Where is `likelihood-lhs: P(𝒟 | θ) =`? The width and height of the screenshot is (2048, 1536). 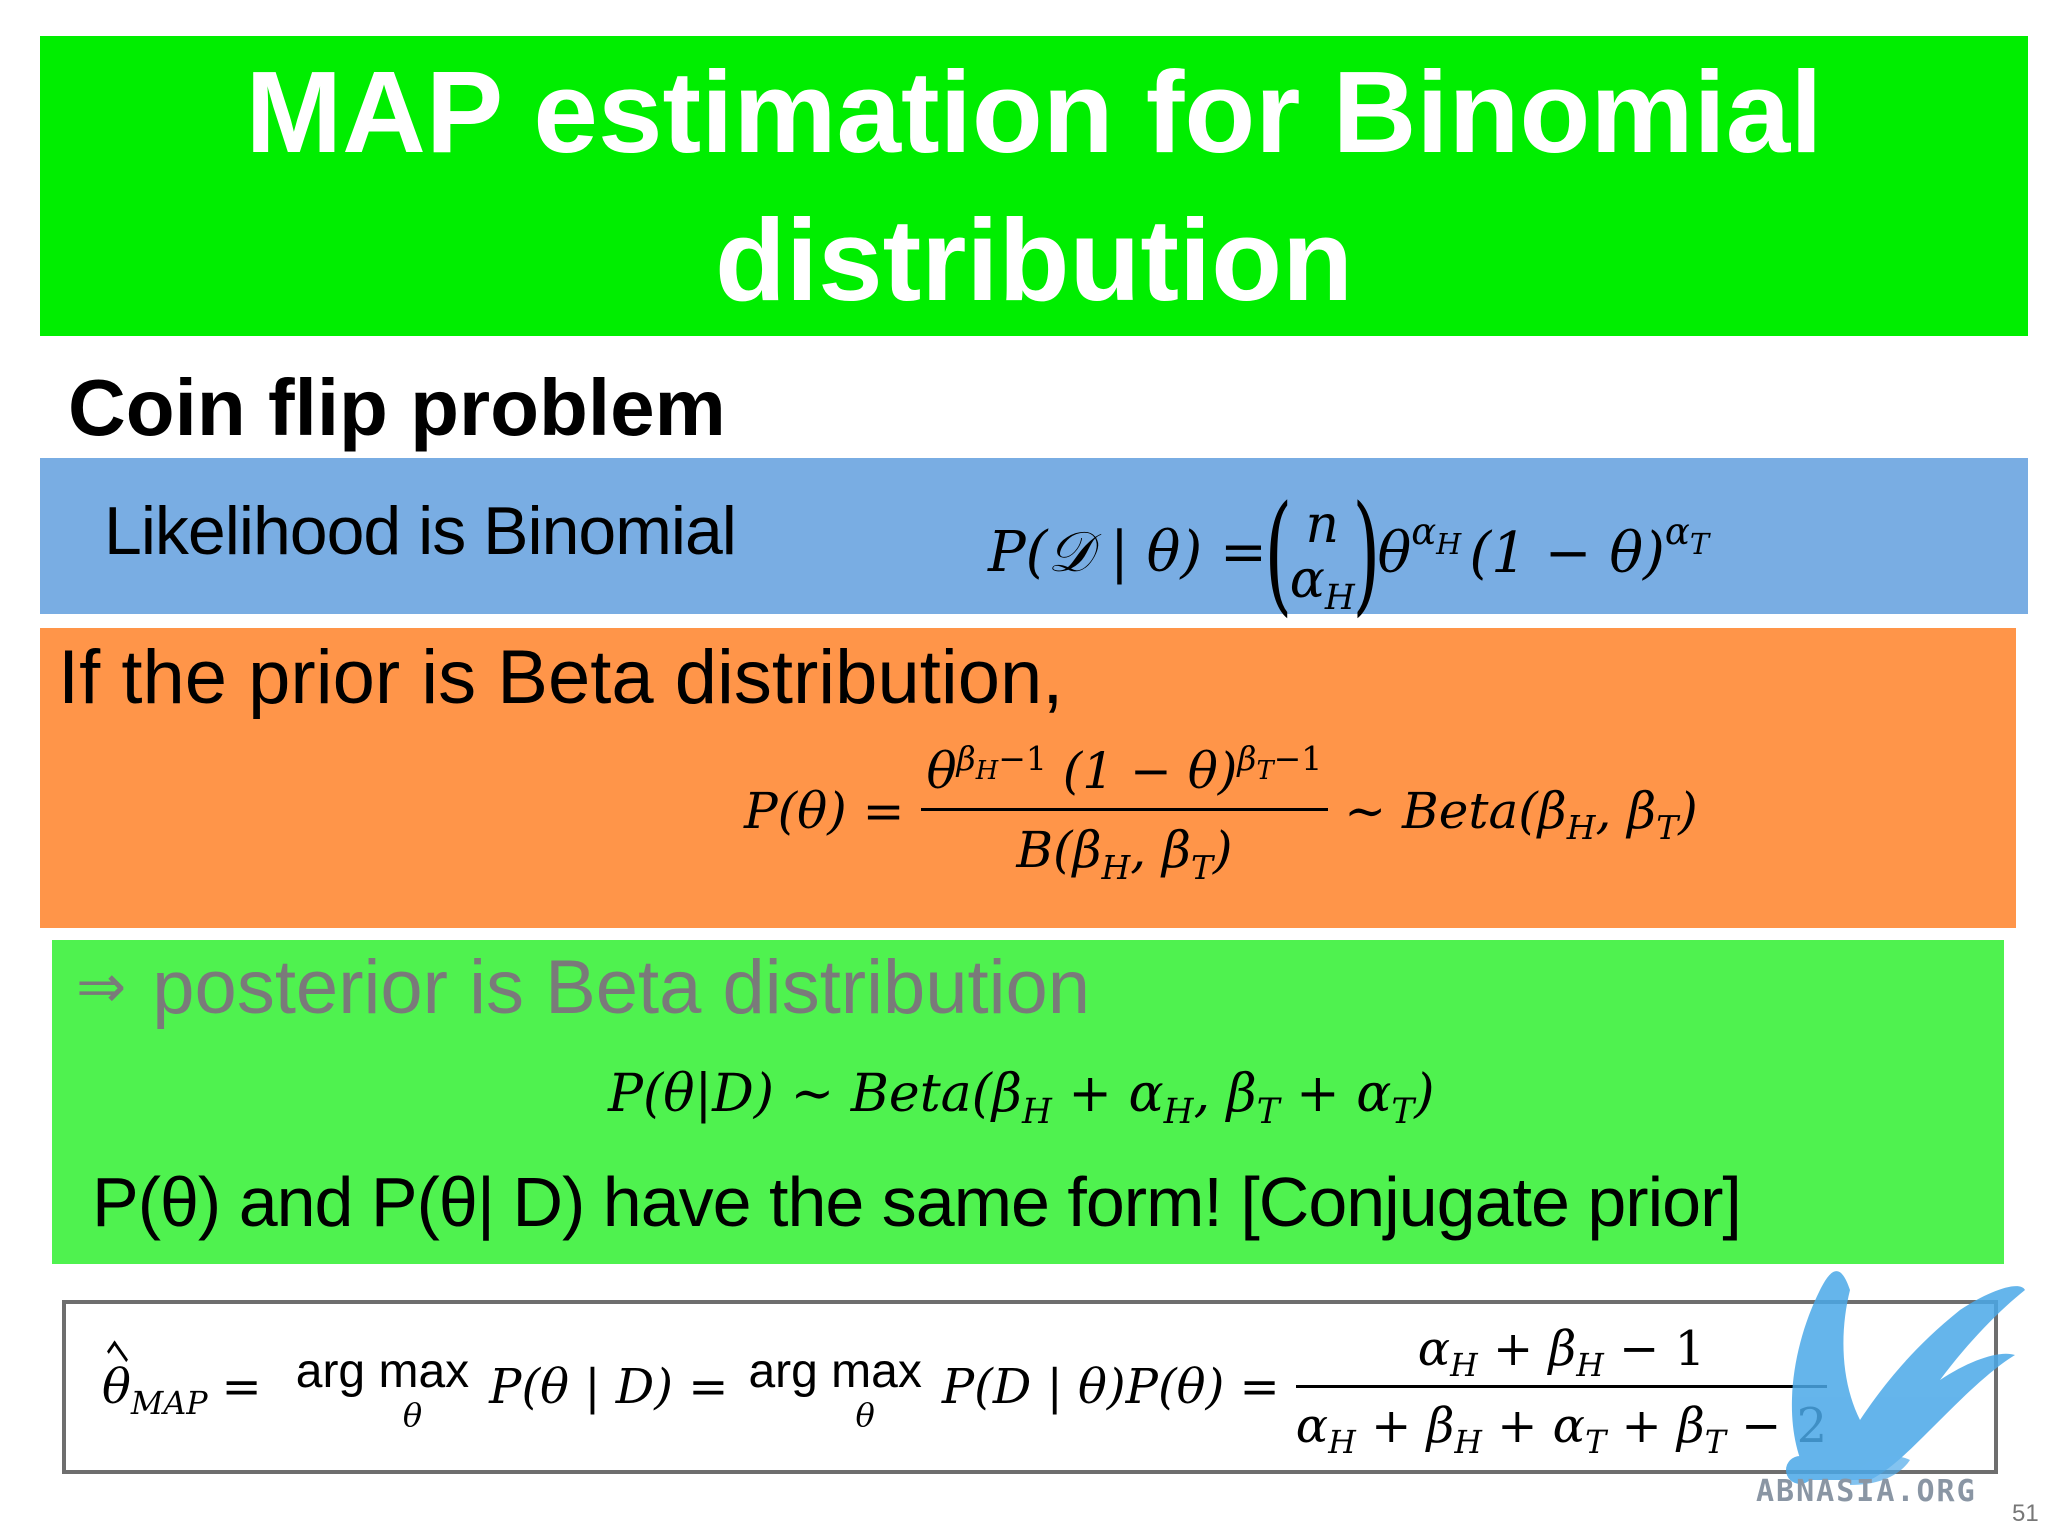
likelihood-lhs: P(𝒟 | θ) = is located at coordinates (1127, 552).